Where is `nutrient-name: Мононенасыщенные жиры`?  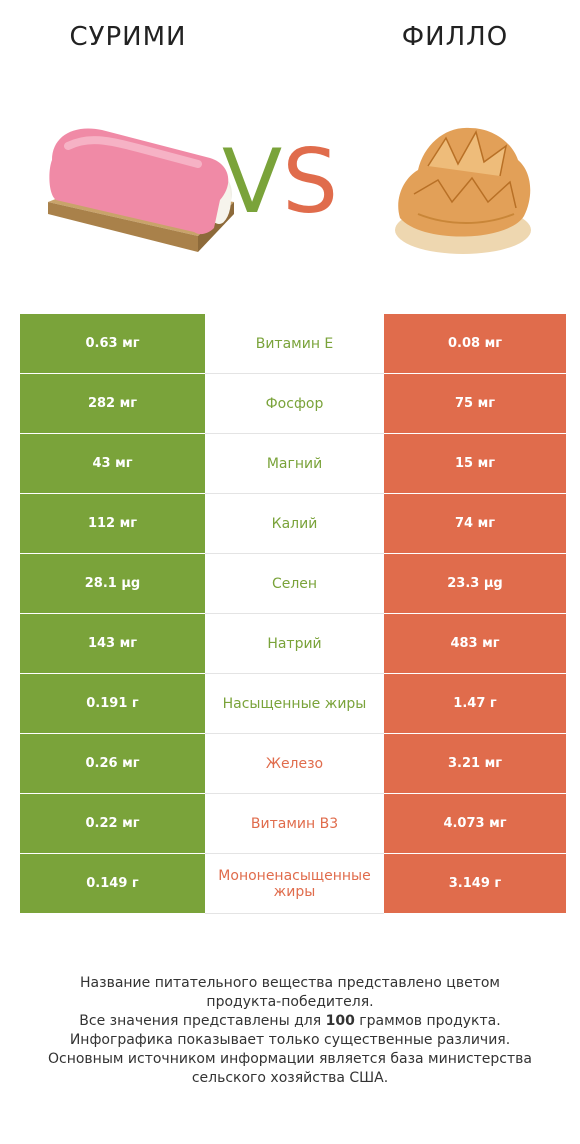
nutrient-name: Мононенасыщенные жиры is located at coordinates (294, 883).